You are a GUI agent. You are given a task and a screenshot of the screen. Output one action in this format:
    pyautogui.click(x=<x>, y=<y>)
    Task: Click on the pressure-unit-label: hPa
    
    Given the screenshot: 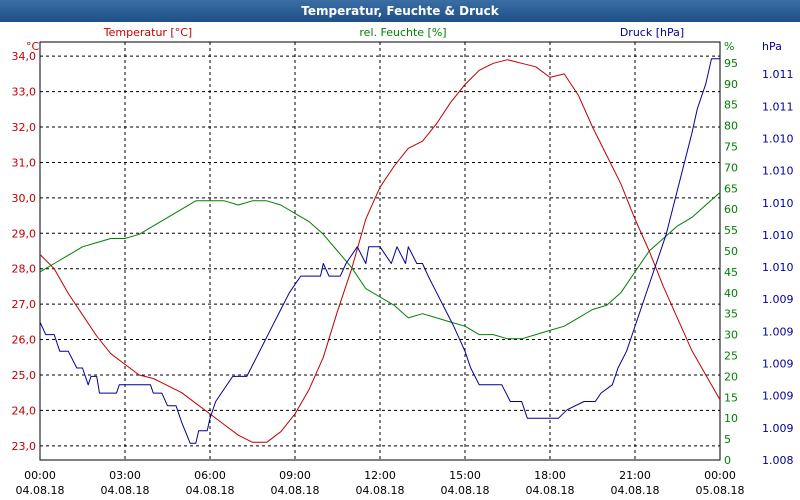 What is the action you would take?
    pyautogui.click(x=772, y=46)
    